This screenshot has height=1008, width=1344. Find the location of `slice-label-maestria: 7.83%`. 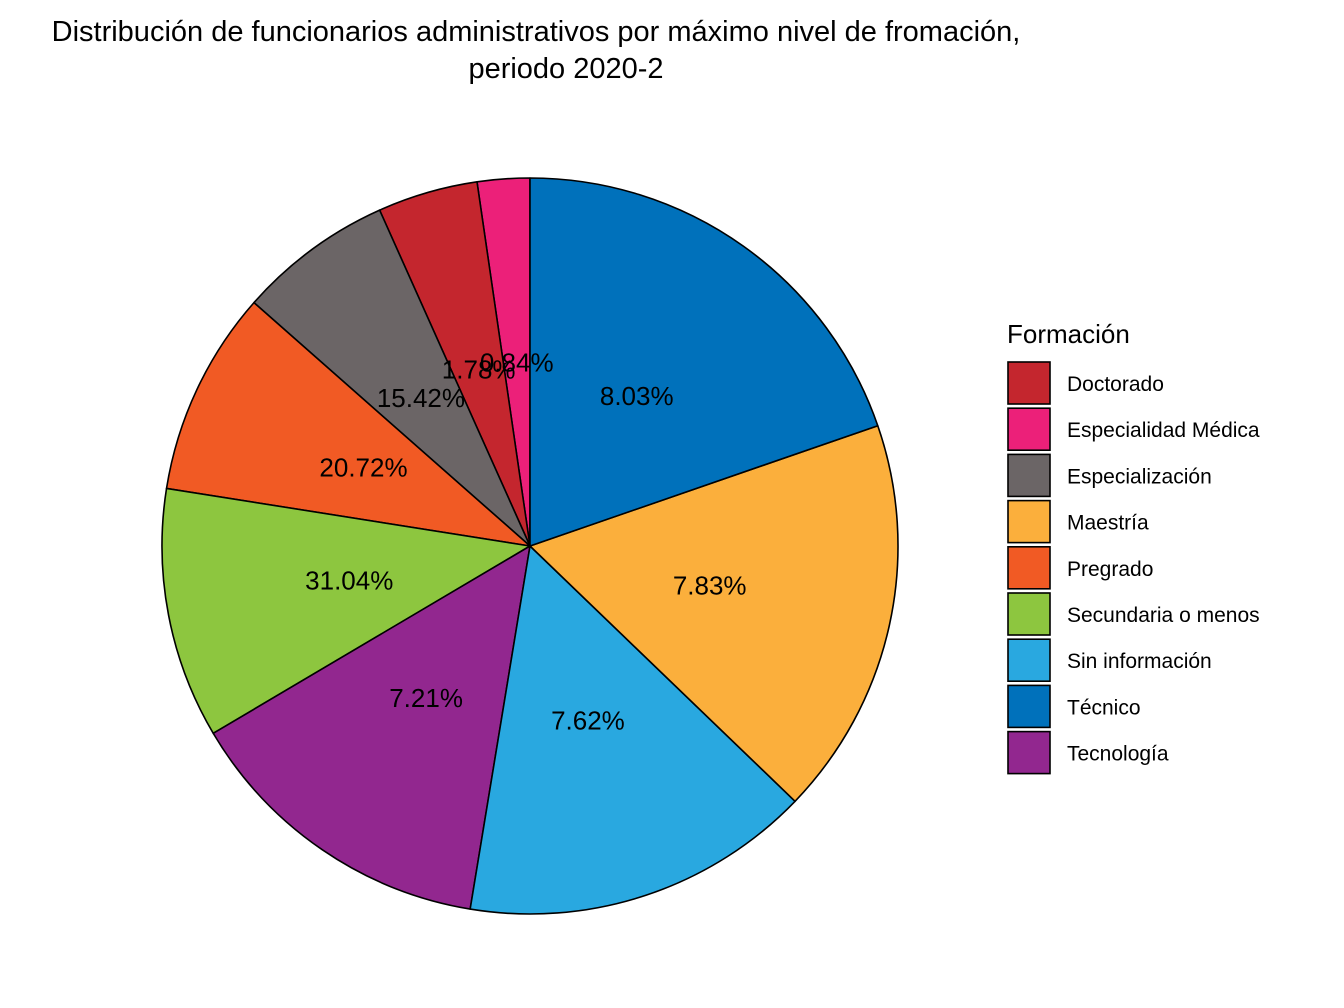

slice-label-maestria: 7.83% is located at coordinates (710, 586).